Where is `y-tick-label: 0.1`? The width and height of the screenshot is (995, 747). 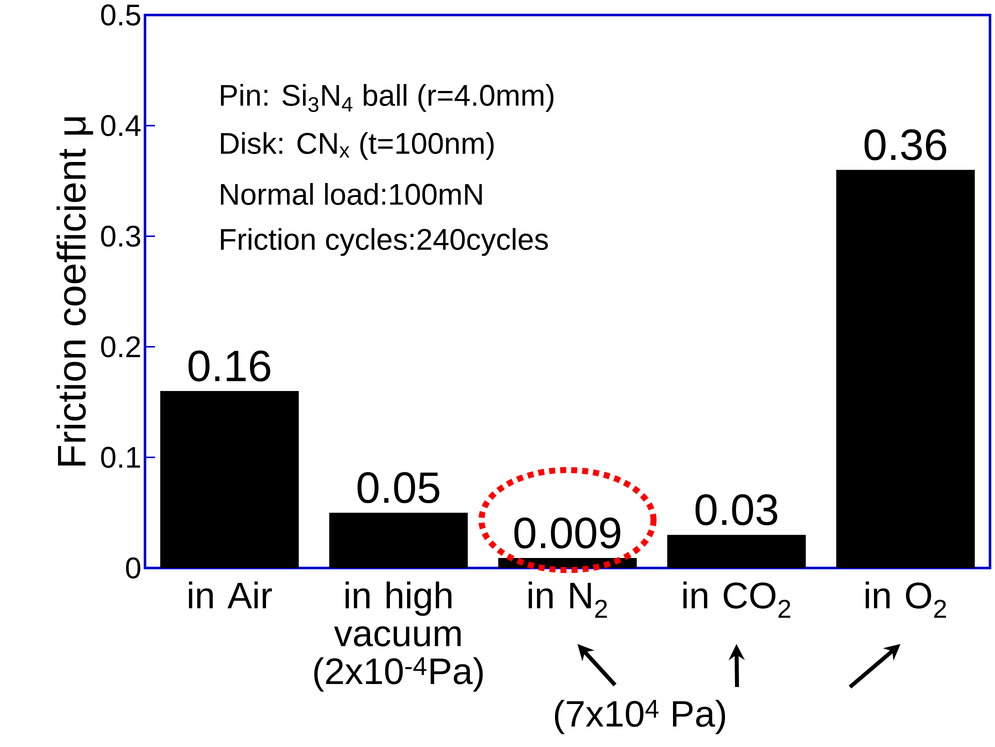 y-tick-label: 0.1 is located at coordinates (120, 457).